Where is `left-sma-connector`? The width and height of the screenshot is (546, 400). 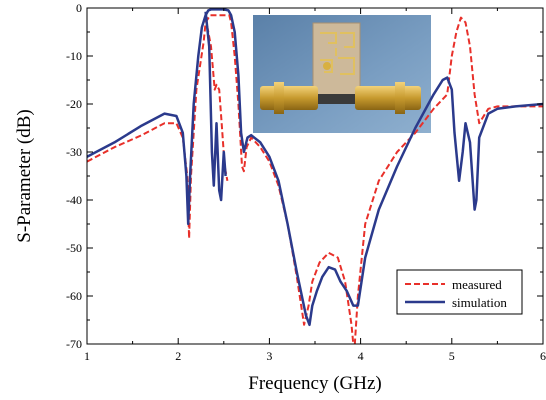 left-sma-connector is located at coordinates (289, 98).